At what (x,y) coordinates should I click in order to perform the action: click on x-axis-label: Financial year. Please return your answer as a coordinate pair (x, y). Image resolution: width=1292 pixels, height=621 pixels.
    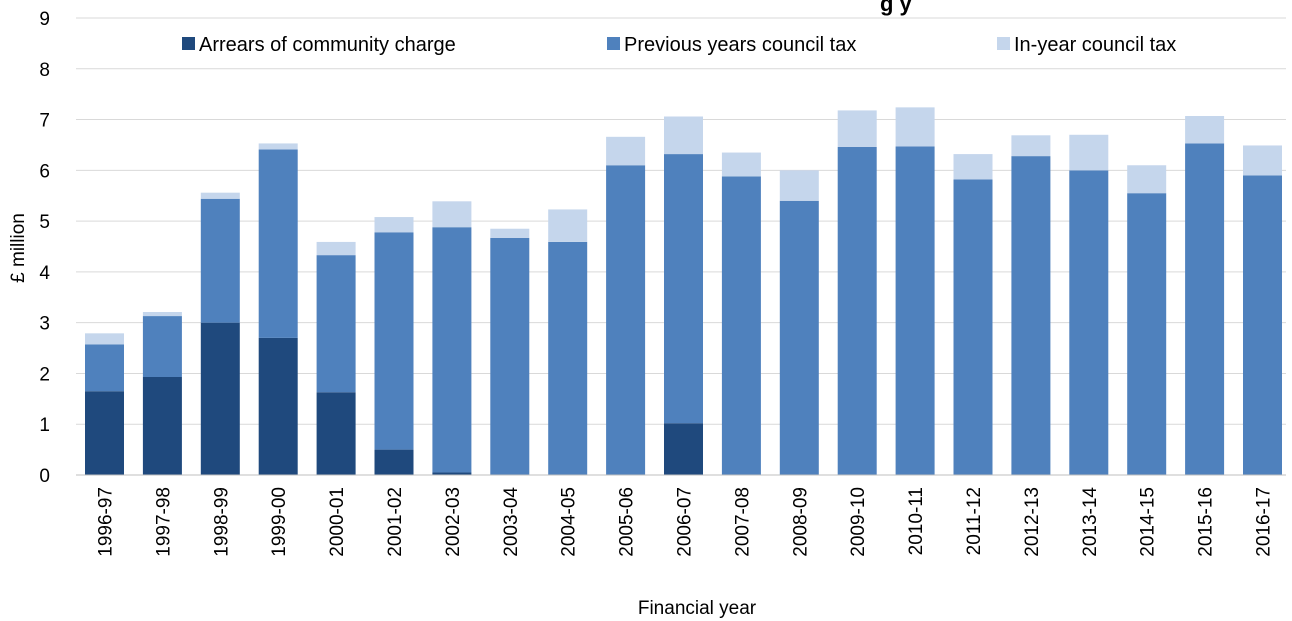
    Looking at the image, I should click on (697, 608).